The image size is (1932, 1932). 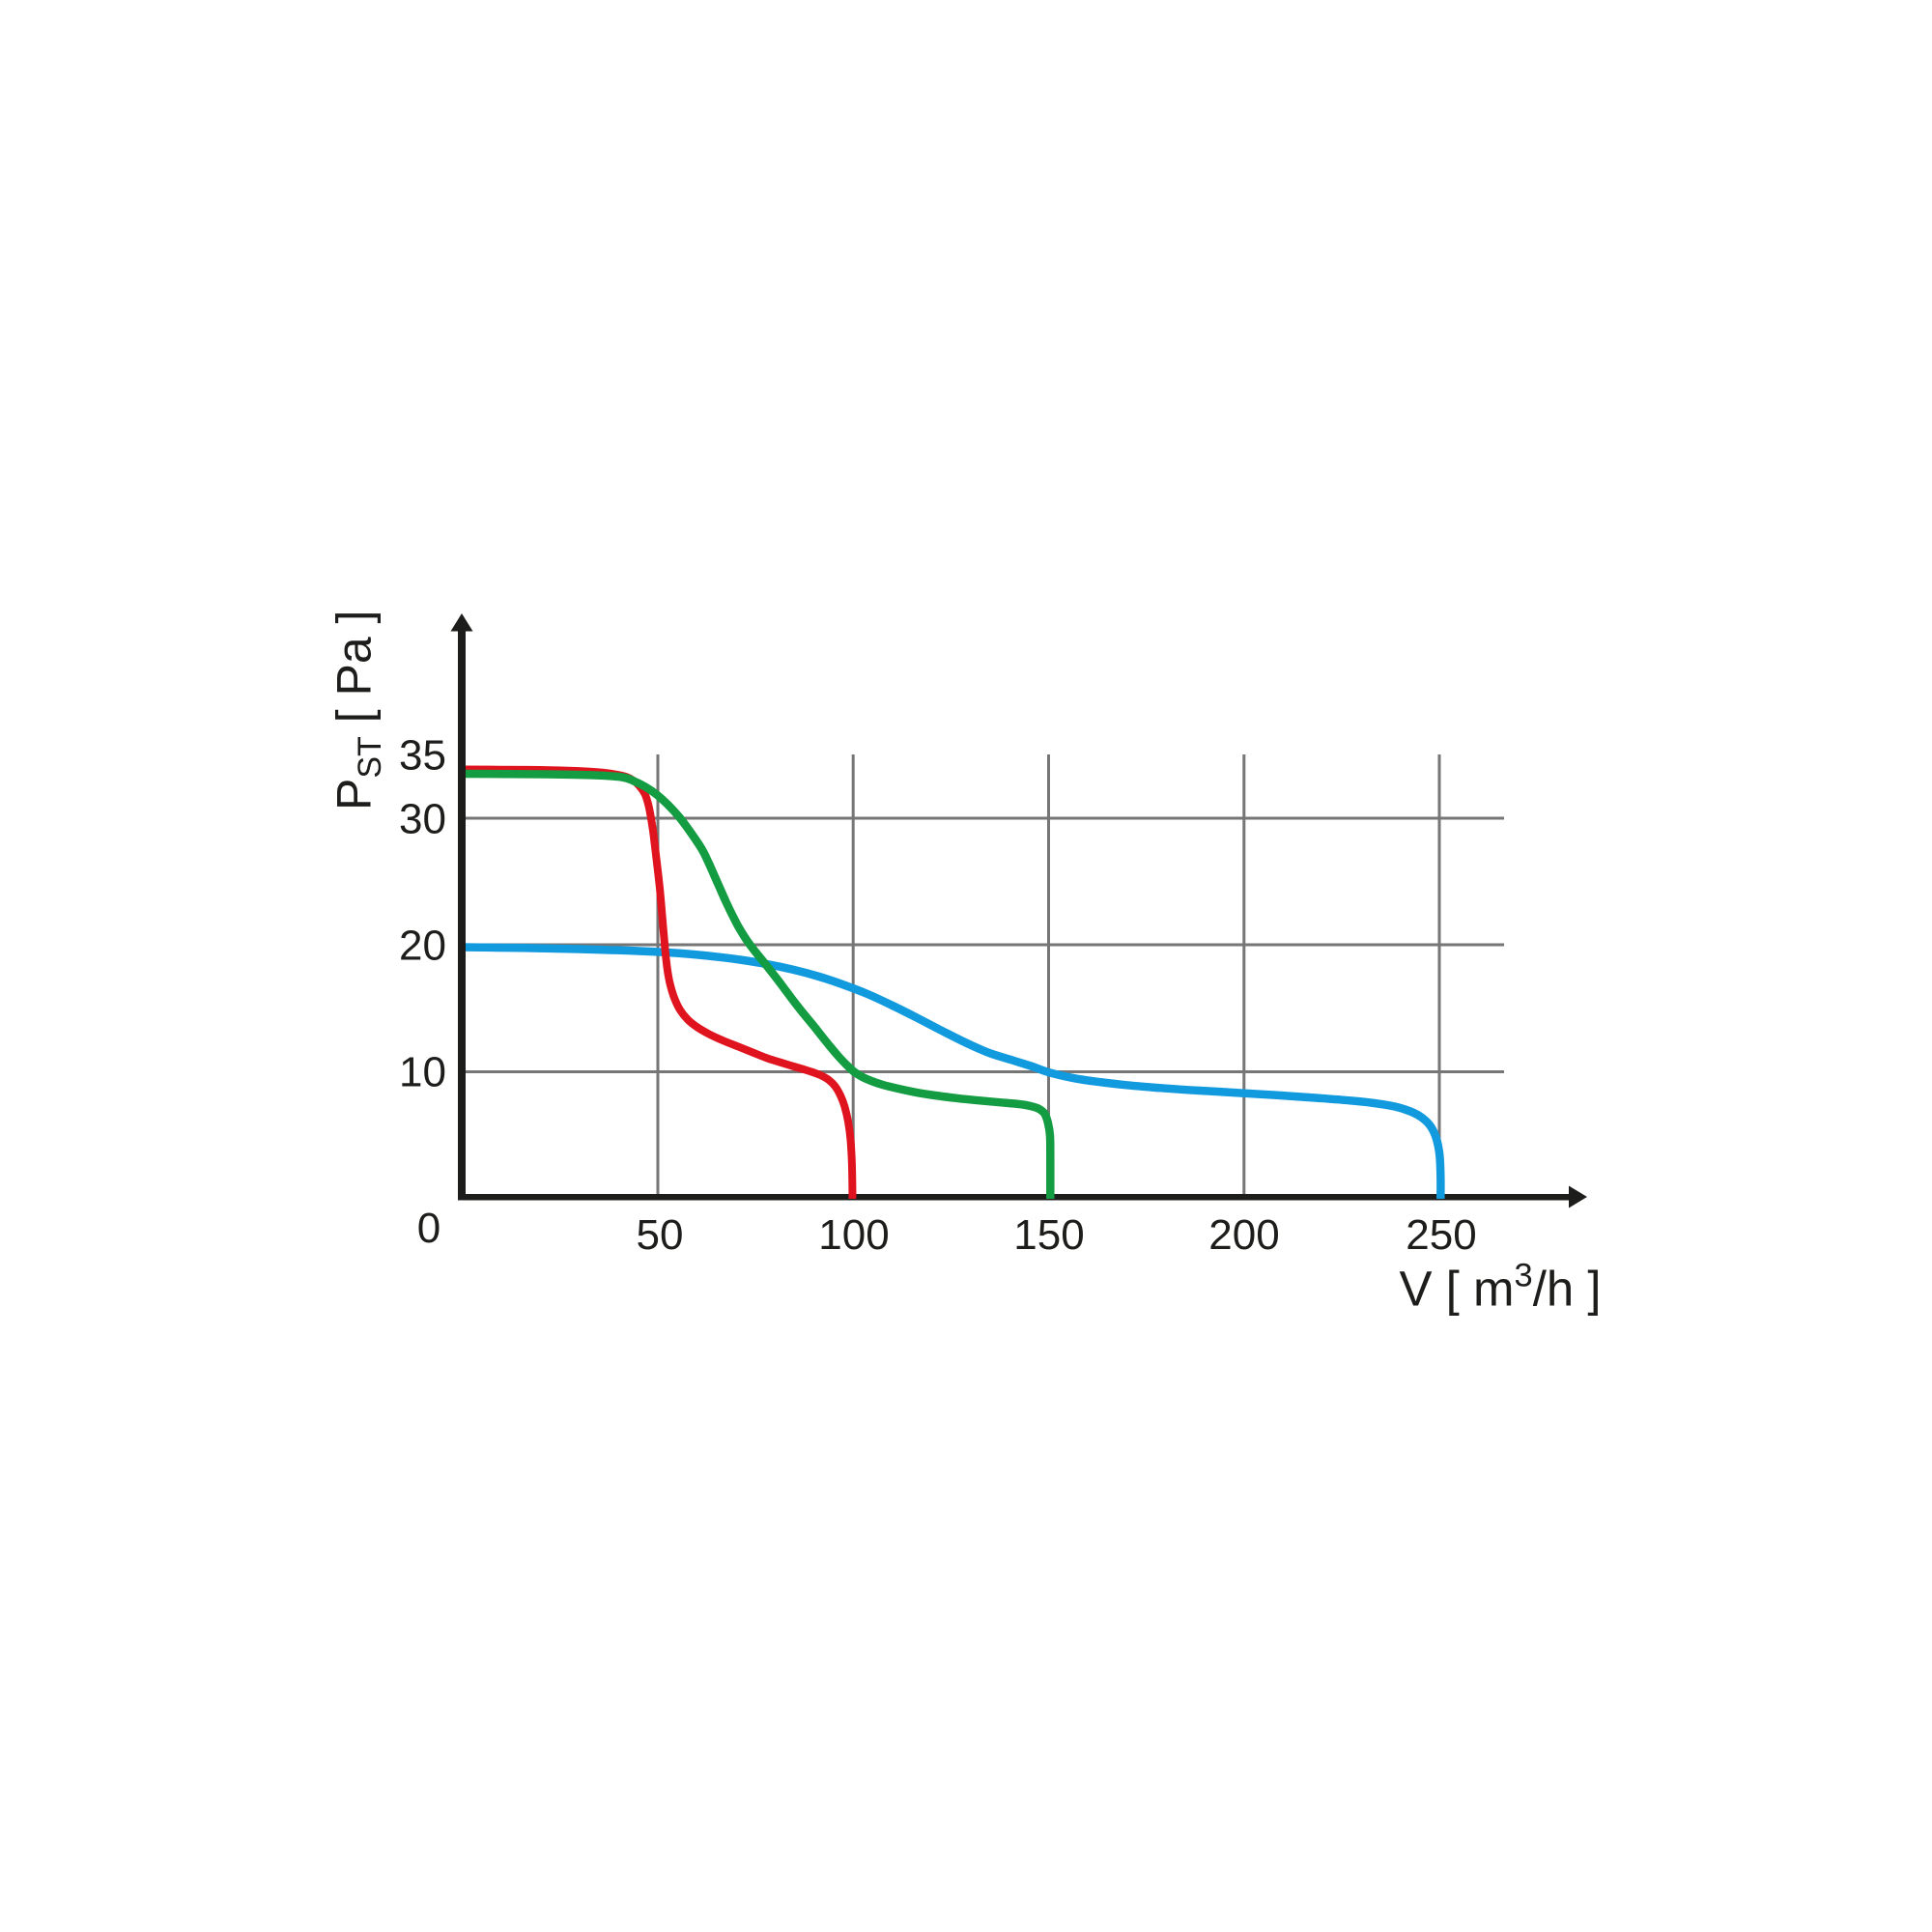 I want to click on svg-text: 30, so click(x=422, y=819).